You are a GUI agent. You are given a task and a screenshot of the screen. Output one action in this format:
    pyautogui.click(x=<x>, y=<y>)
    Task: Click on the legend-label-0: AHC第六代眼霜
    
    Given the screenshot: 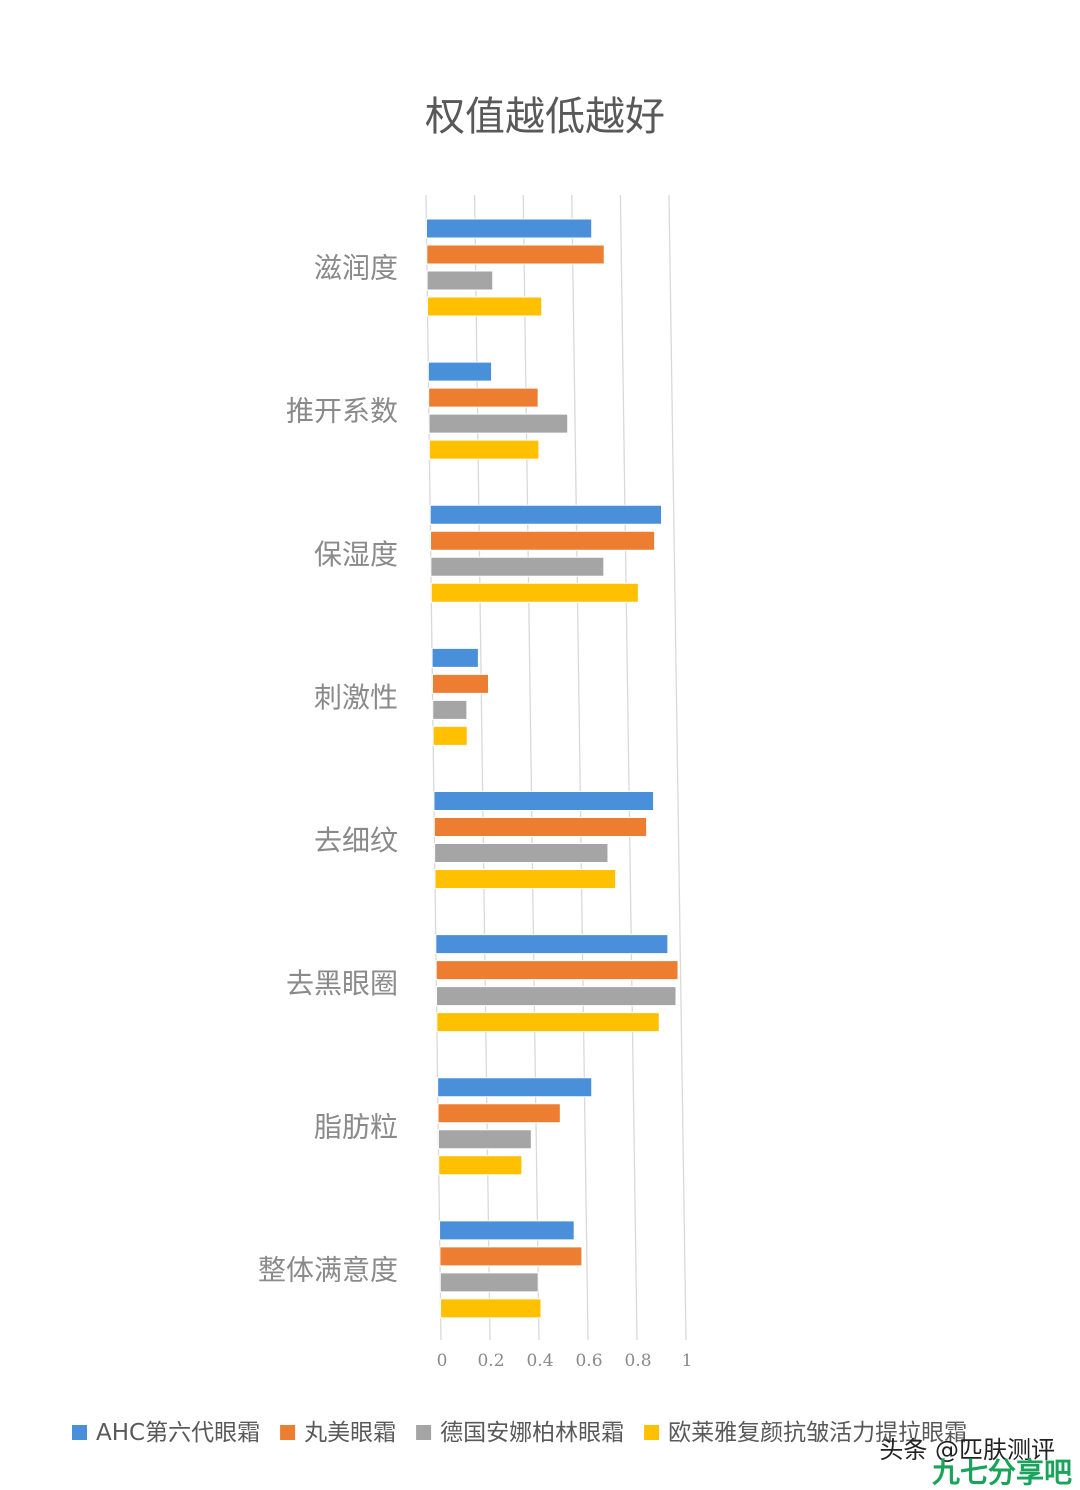 What is the action you would take?
    pyautogui.click(x=178, y=1433)
    